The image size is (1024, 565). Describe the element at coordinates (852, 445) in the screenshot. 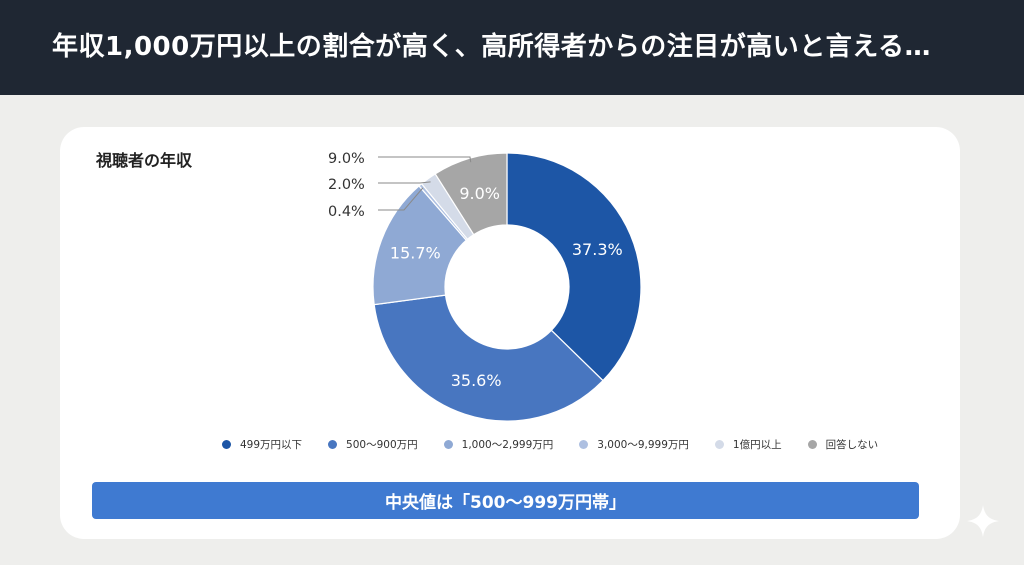

I see `legend-label: 回答しない` at that location.